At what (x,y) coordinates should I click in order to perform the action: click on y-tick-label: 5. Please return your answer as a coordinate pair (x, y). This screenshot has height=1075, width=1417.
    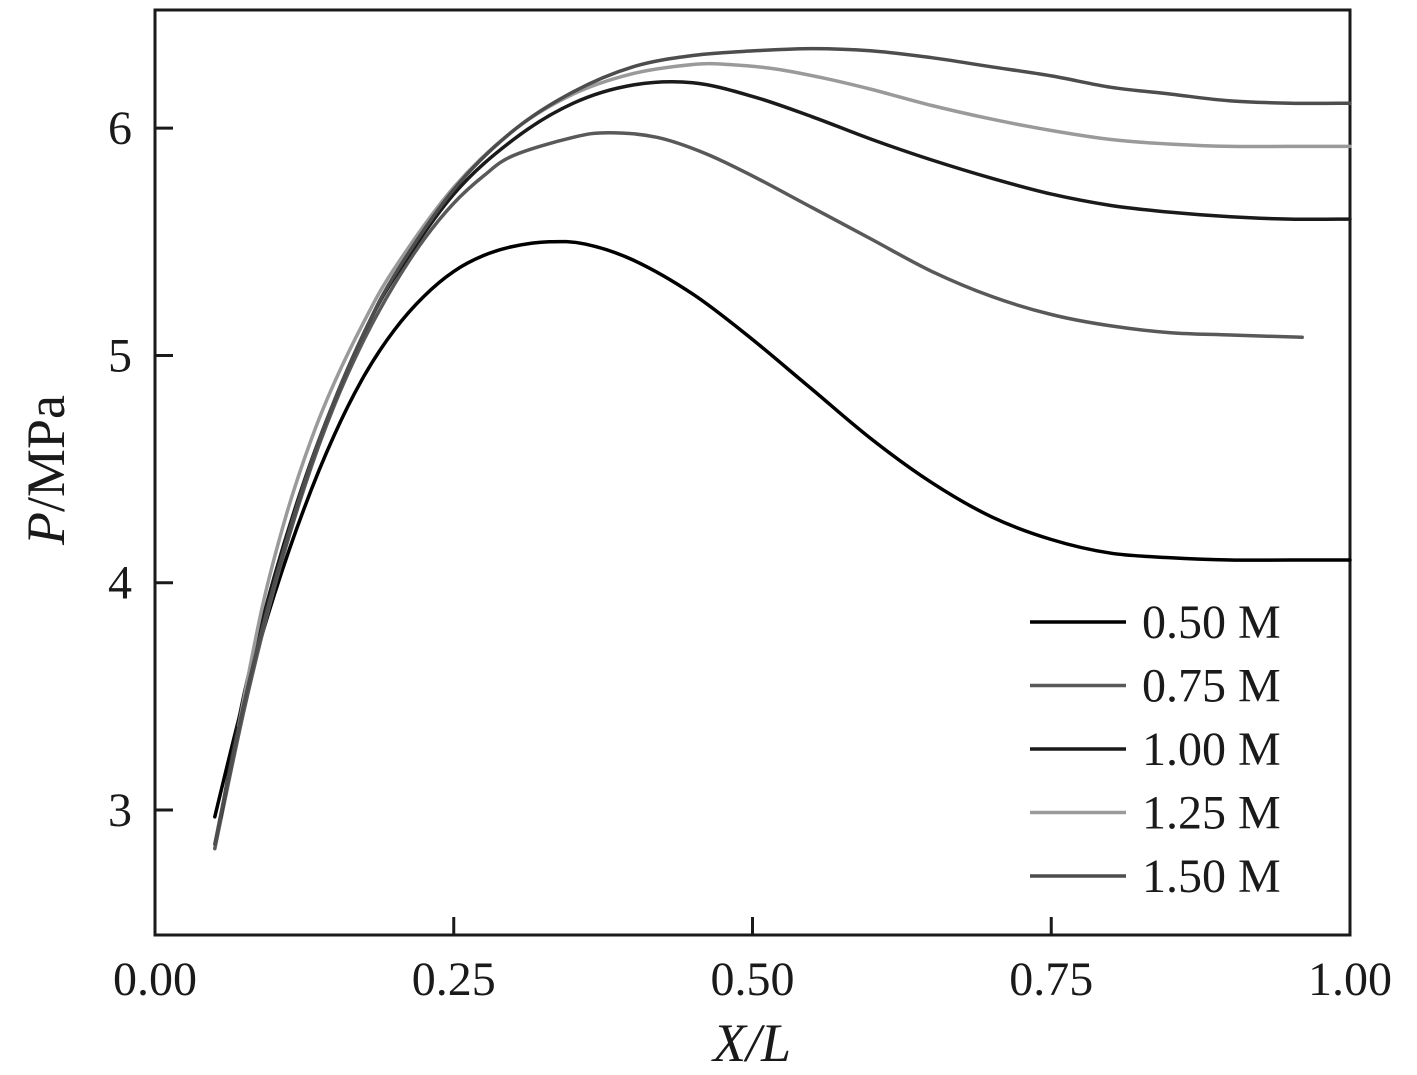
    Looking at the image, I should click on (120, 355).